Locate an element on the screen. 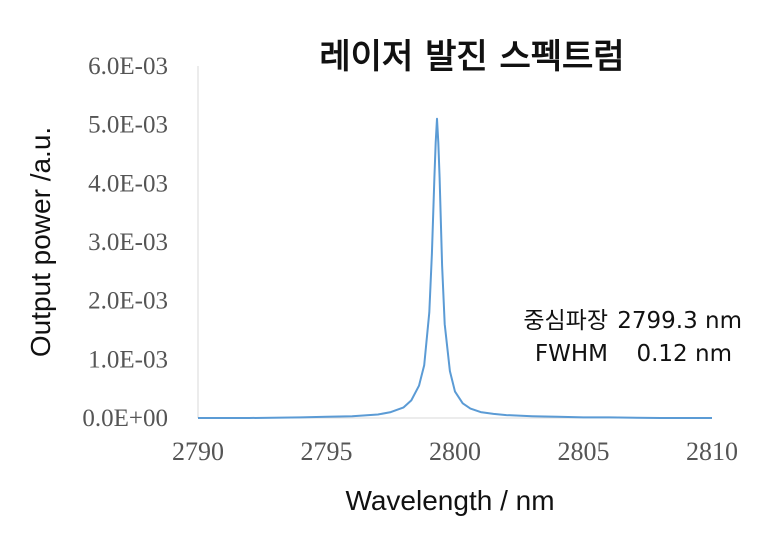 The width and height of the screenshot is (768, 560). chart-title: 레이저 발진 스펙트럼 is located at coordinates (471, 57).